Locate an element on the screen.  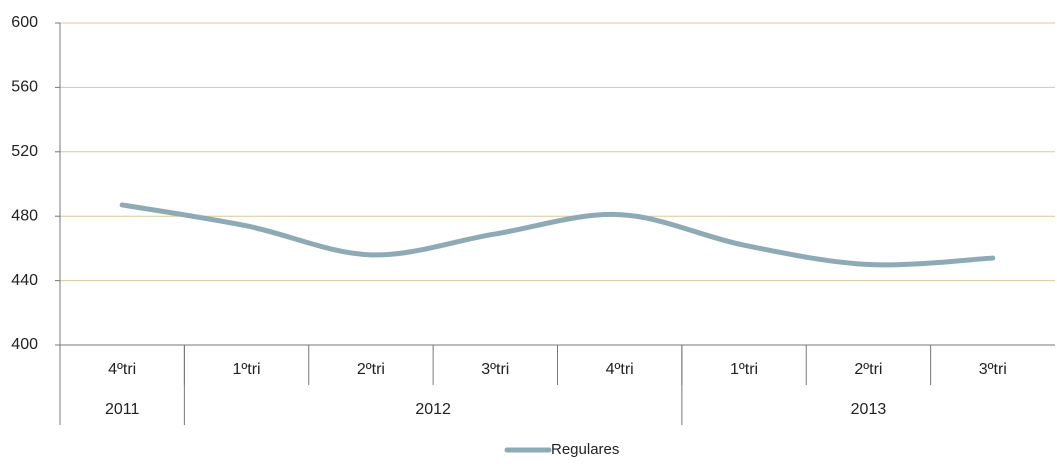
group-label: 2011 is located at coordinates (122, 409).